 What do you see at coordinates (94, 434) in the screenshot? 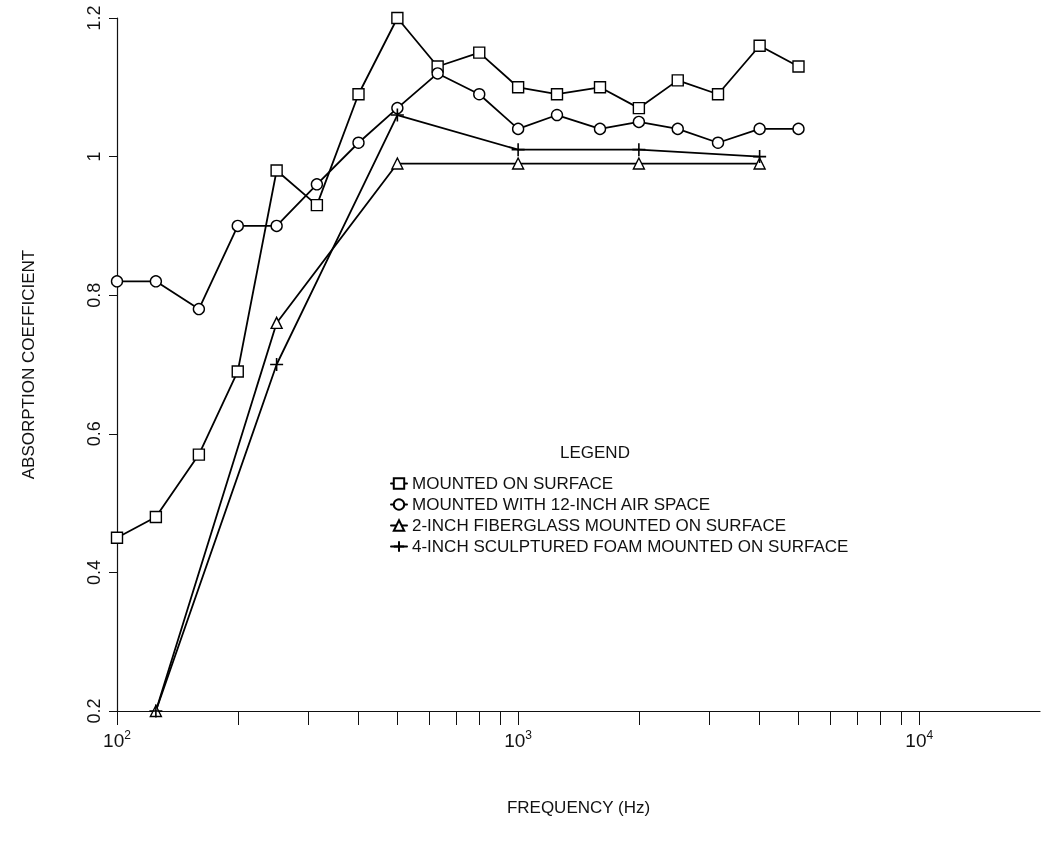
I see `y-tick-label: 0.6` at bounding box center [94, 434].